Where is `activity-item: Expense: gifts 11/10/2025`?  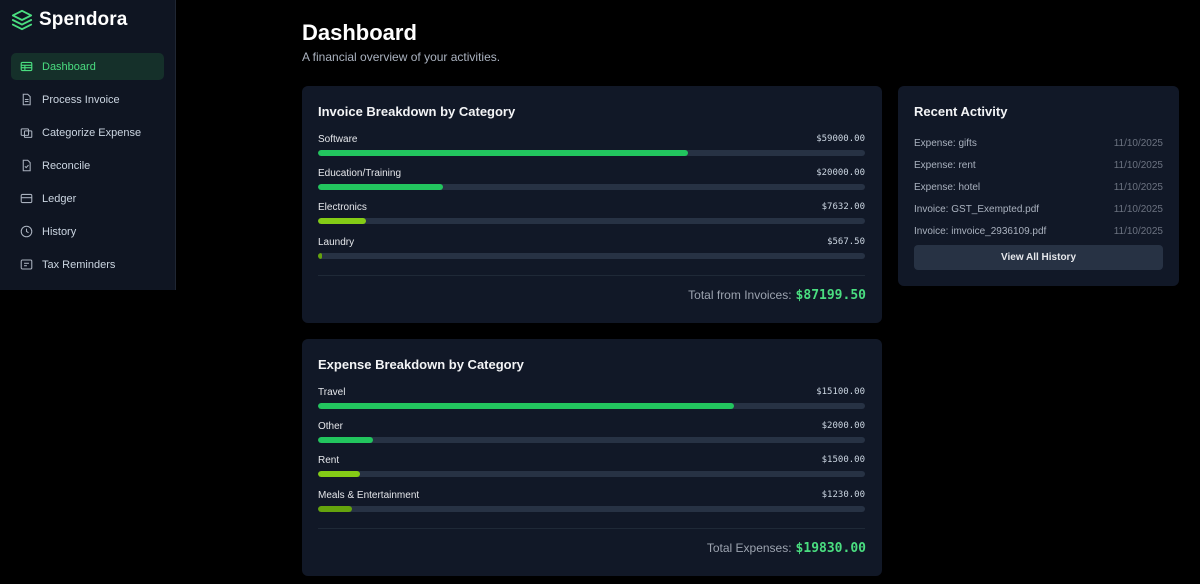 activity-item: Expense: gifts 11/10/2025 is located at coordinates (1038, 143).